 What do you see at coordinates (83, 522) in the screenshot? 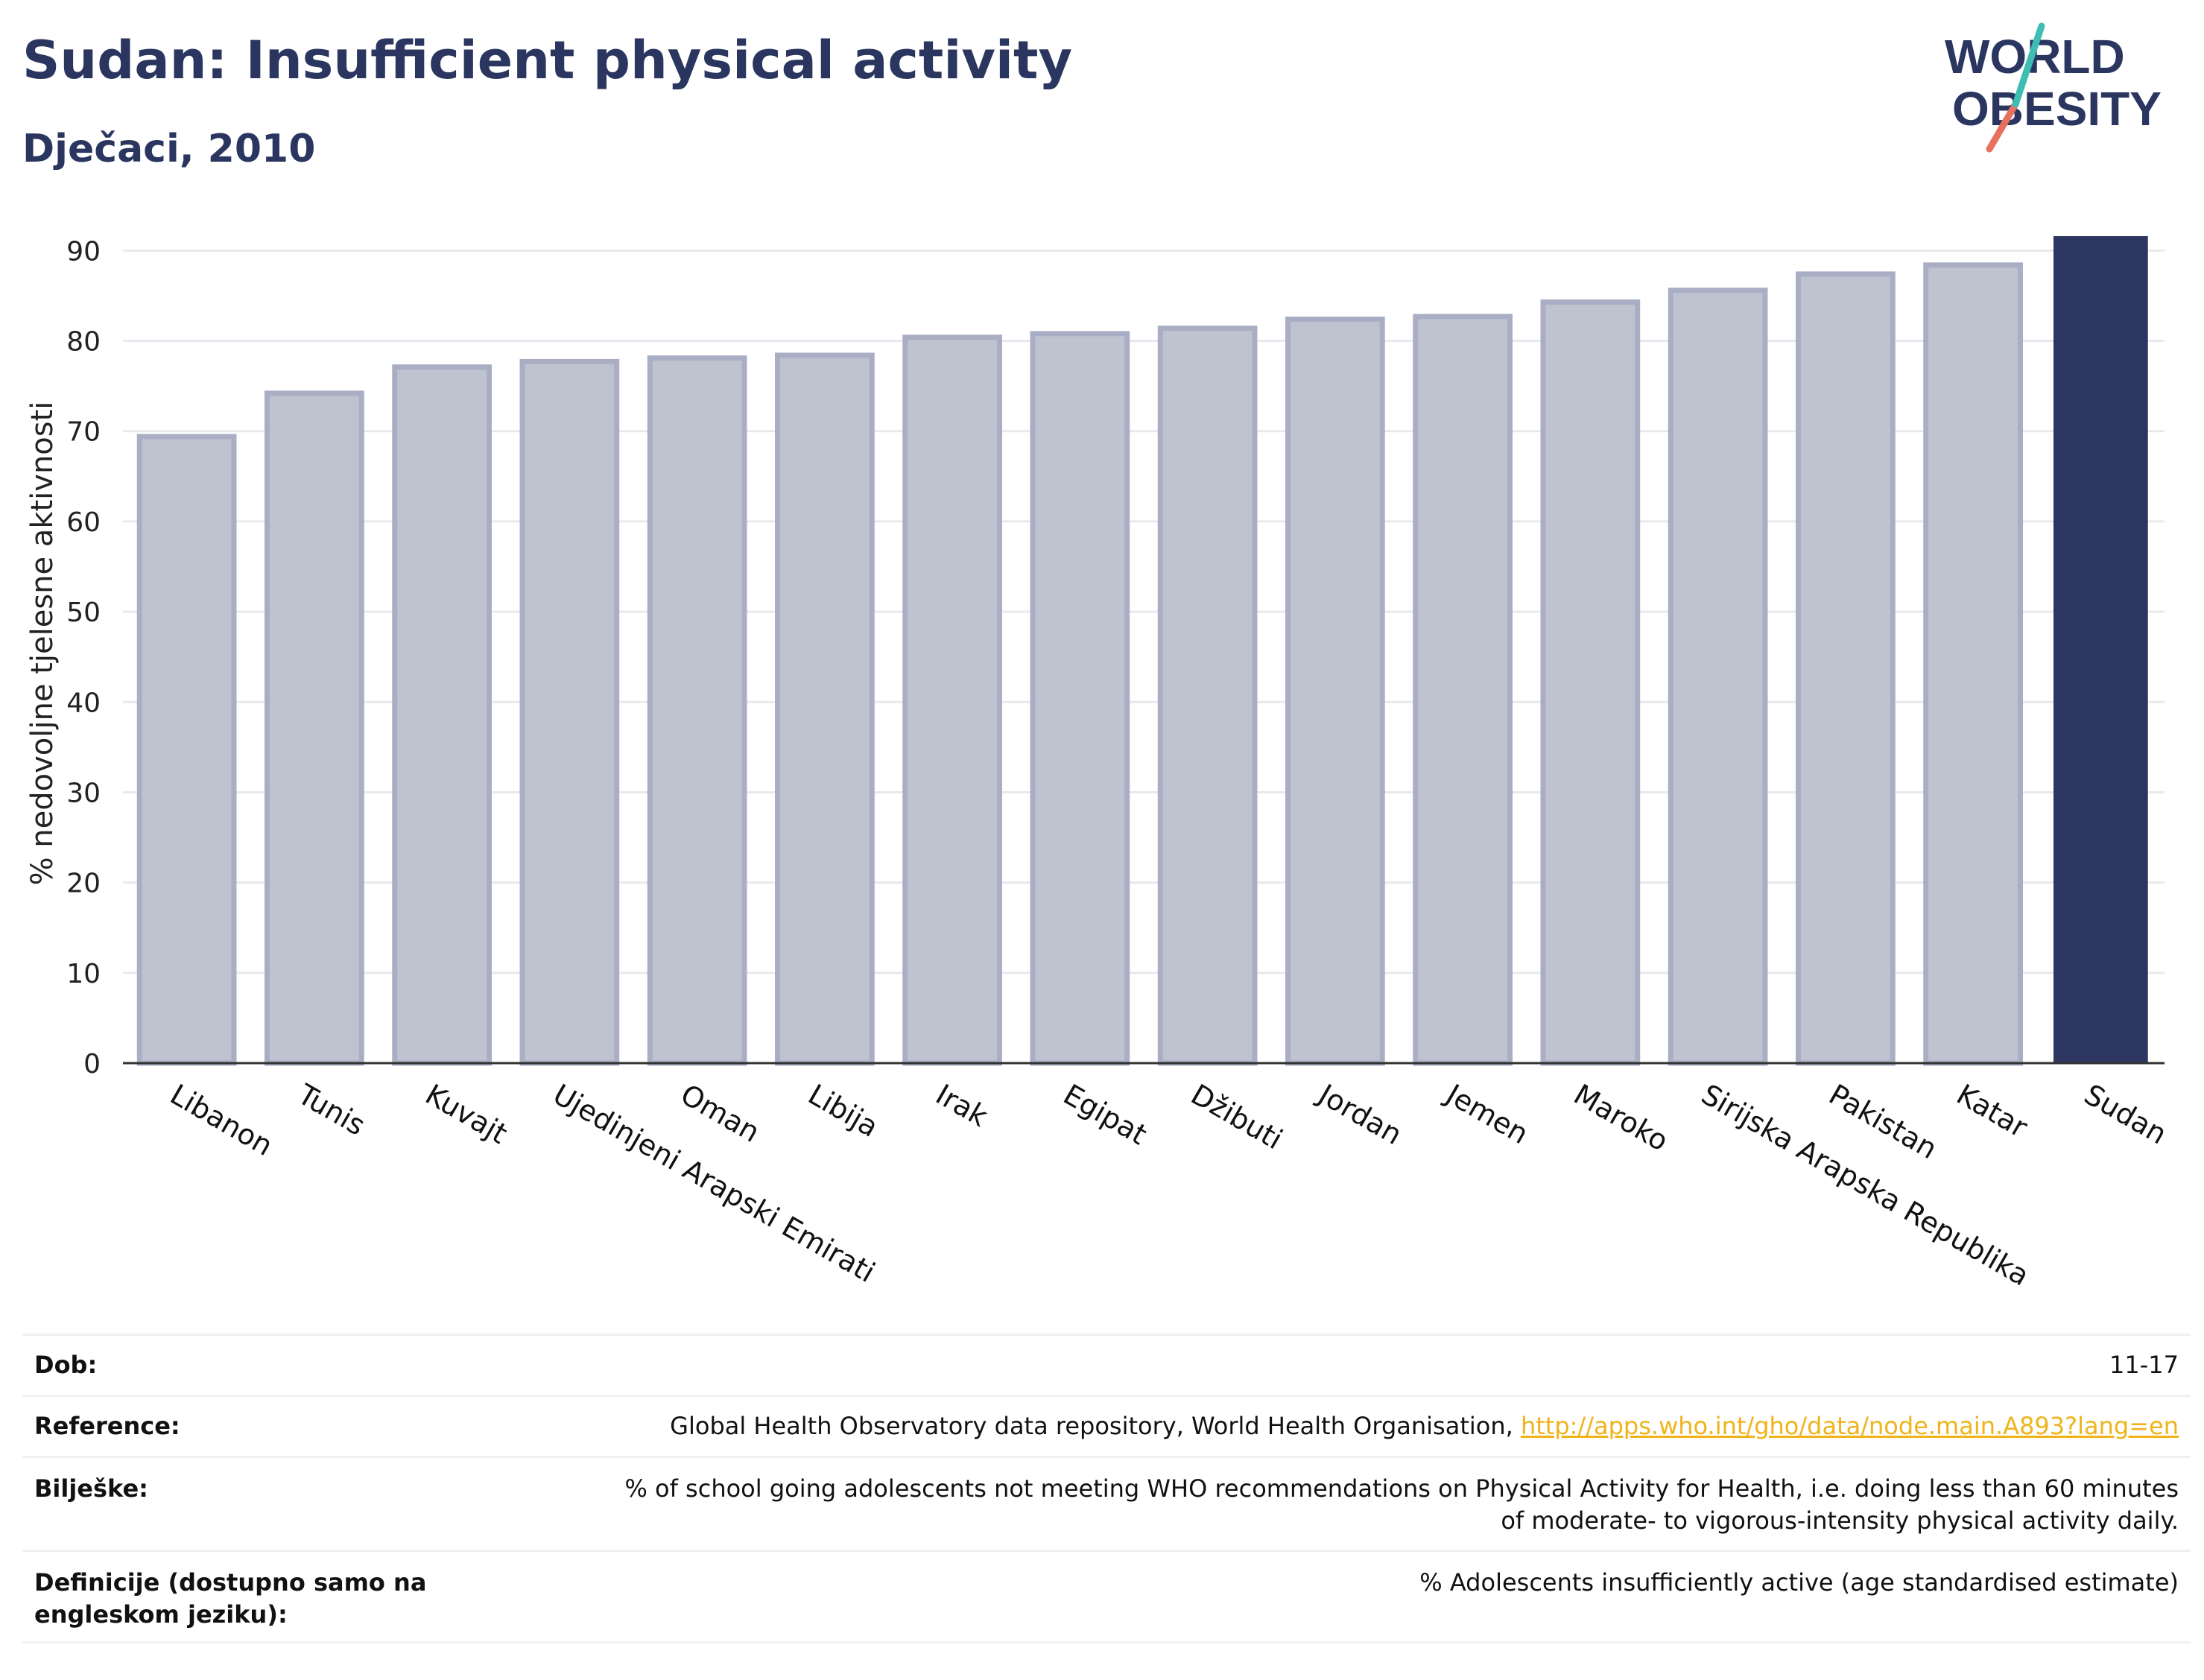
I see `y-tick-label: 60` at bounding box center [83, 522].